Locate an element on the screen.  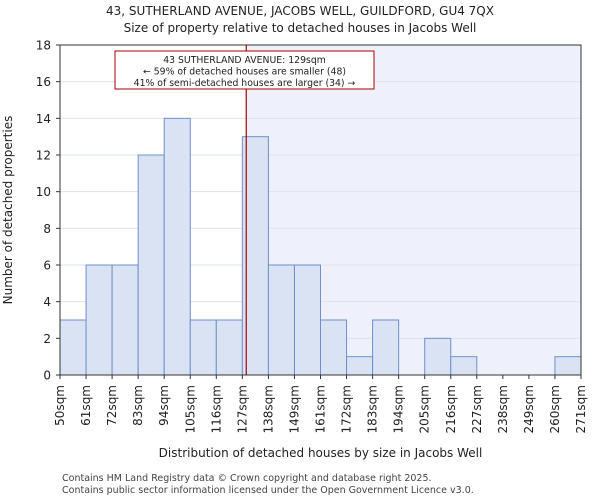
x-tick-label: 61sqm is located at coordinates (86, 405).